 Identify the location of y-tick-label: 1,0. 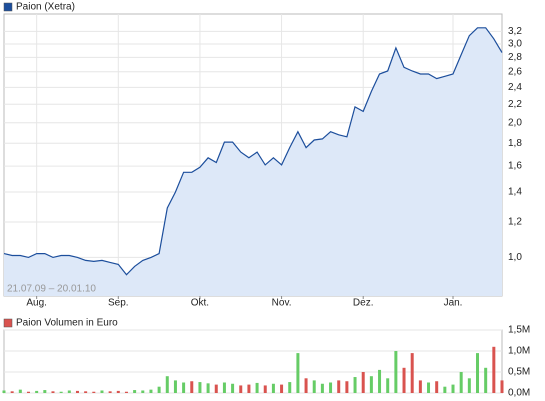
(515, 257).